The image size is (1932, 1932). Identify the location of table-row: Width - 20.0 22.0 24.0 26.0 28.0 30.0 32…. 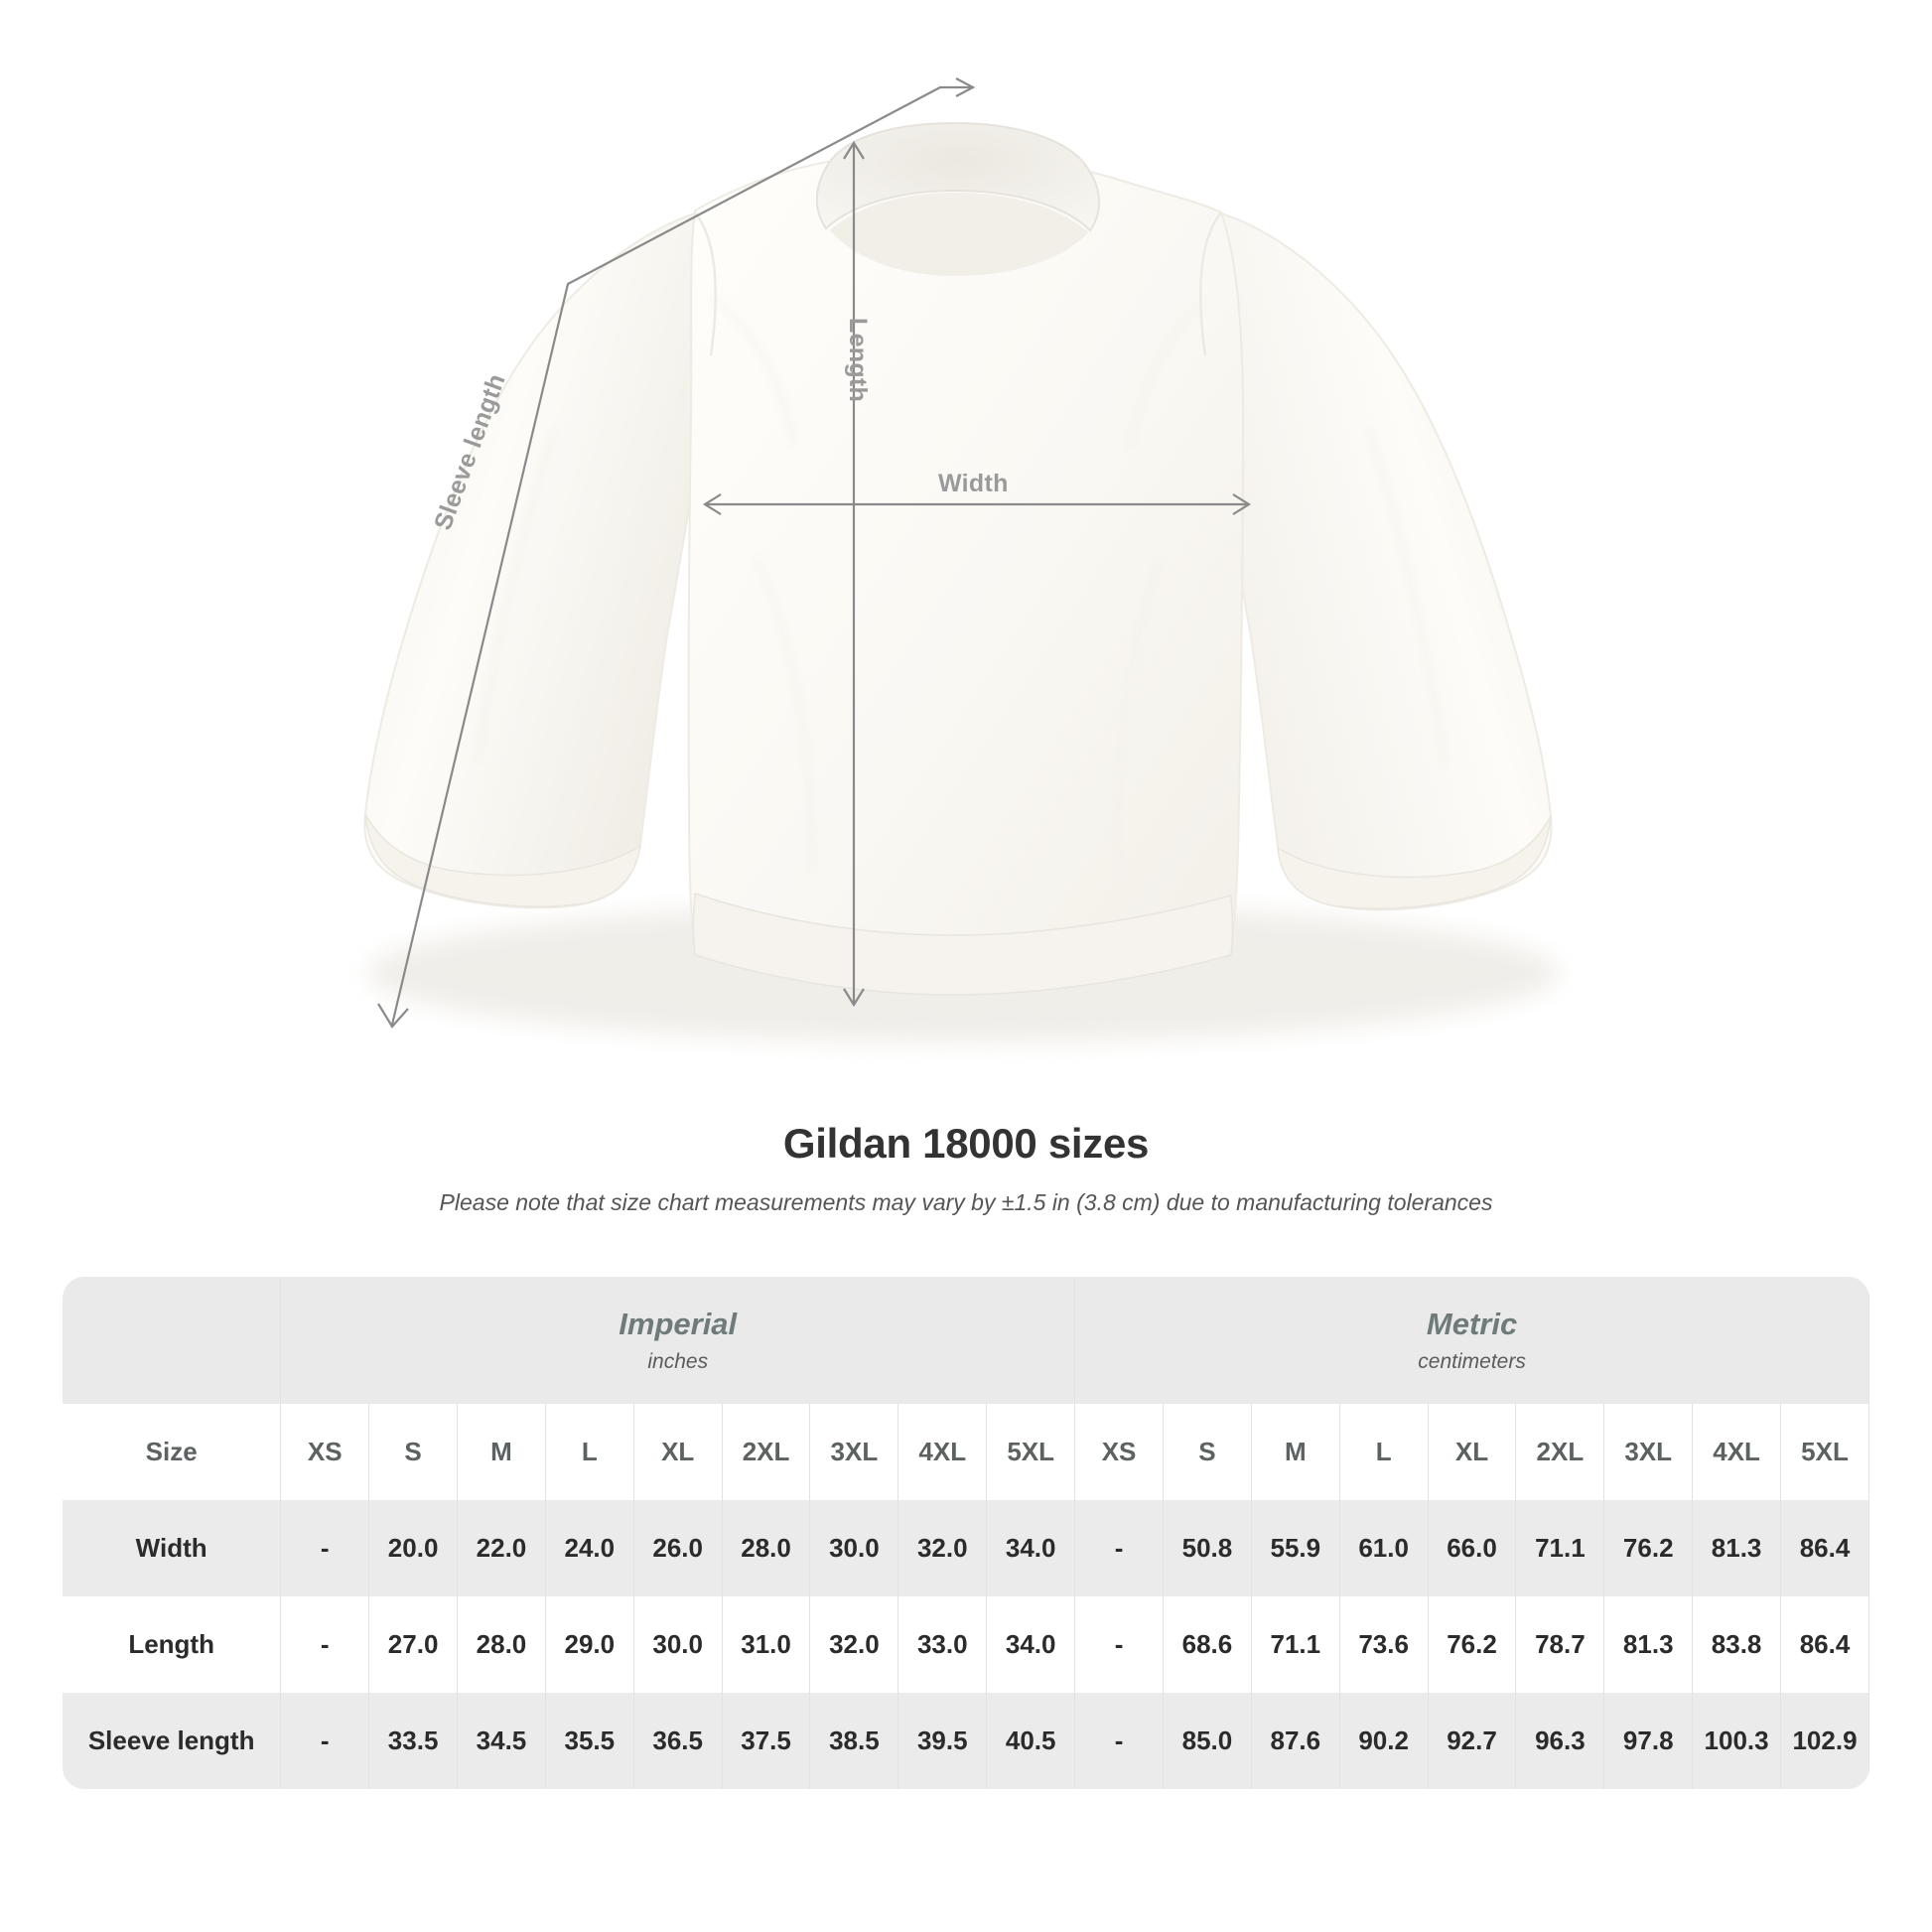
(966, 1548).